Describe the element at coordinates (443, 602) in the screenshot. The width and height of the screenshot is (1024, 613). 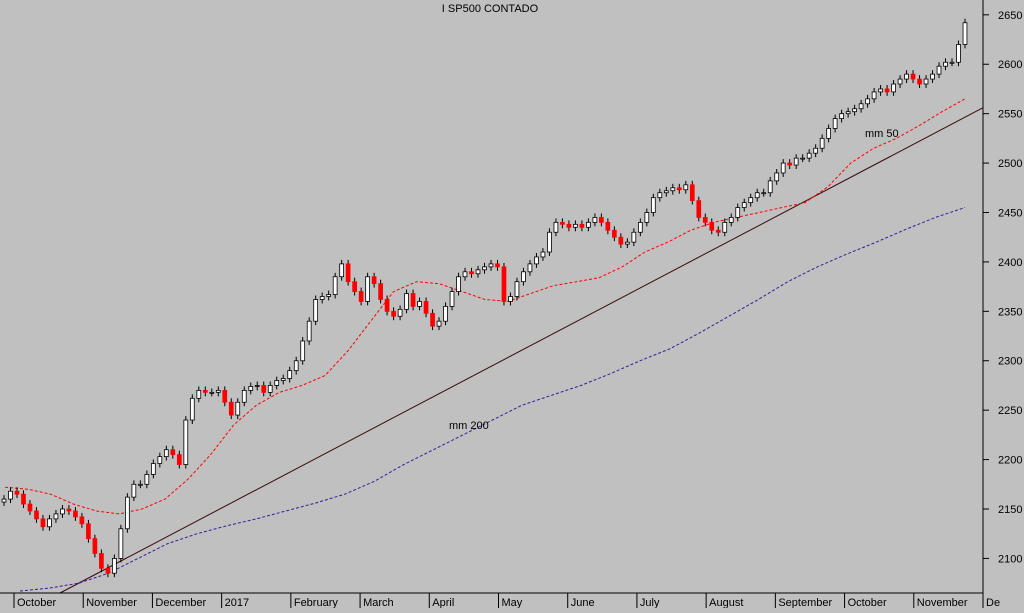
I see `x-tick-label: April` at that location.